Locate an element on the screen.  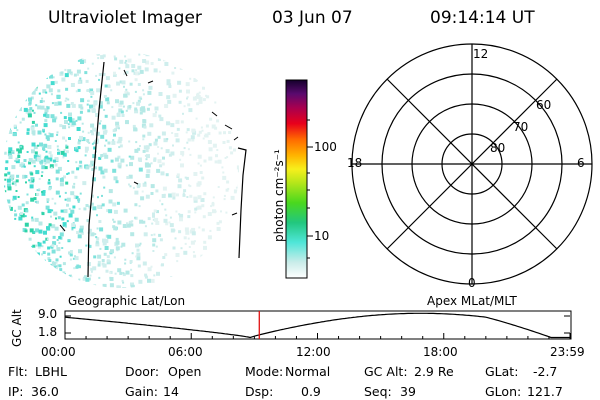
colorbar-unit-label: photon cm⁻²s⁻¹ is located at coordinates (279, 195).